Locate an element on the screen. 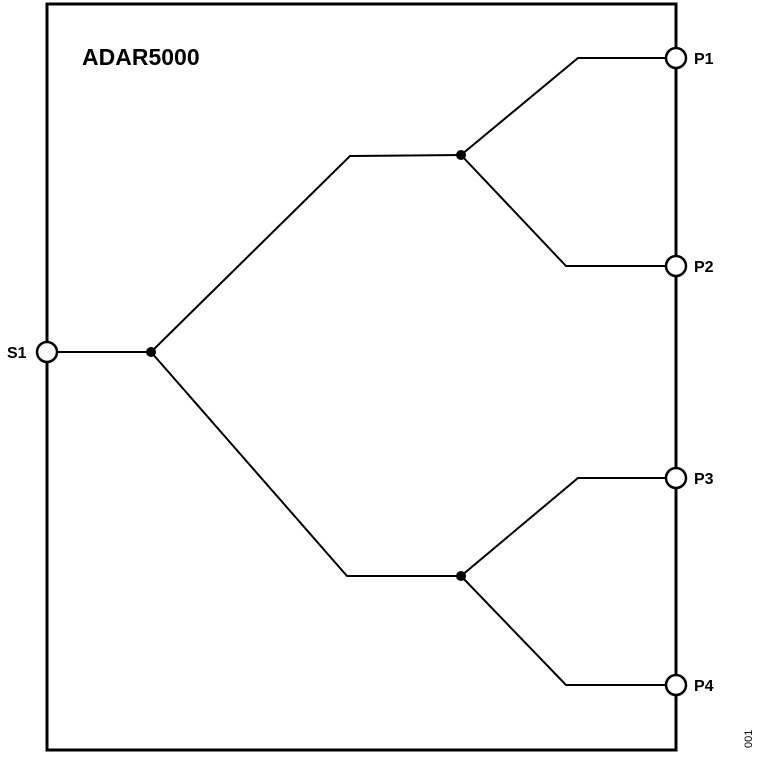  chip-title: ADAR5000 is located at coordinates (141, 57).